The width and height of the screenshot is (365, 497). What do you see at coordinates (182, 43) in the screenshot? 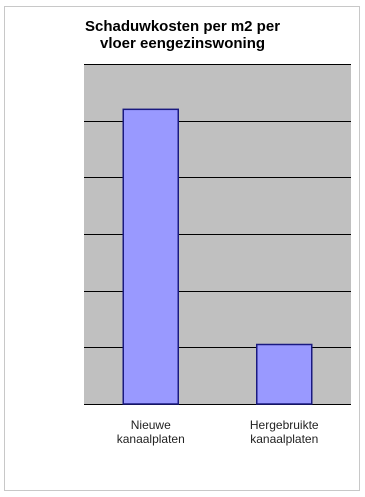
I see `chart-title-line-2: vloer eengezinswoning` at bounding box center [182, 43].